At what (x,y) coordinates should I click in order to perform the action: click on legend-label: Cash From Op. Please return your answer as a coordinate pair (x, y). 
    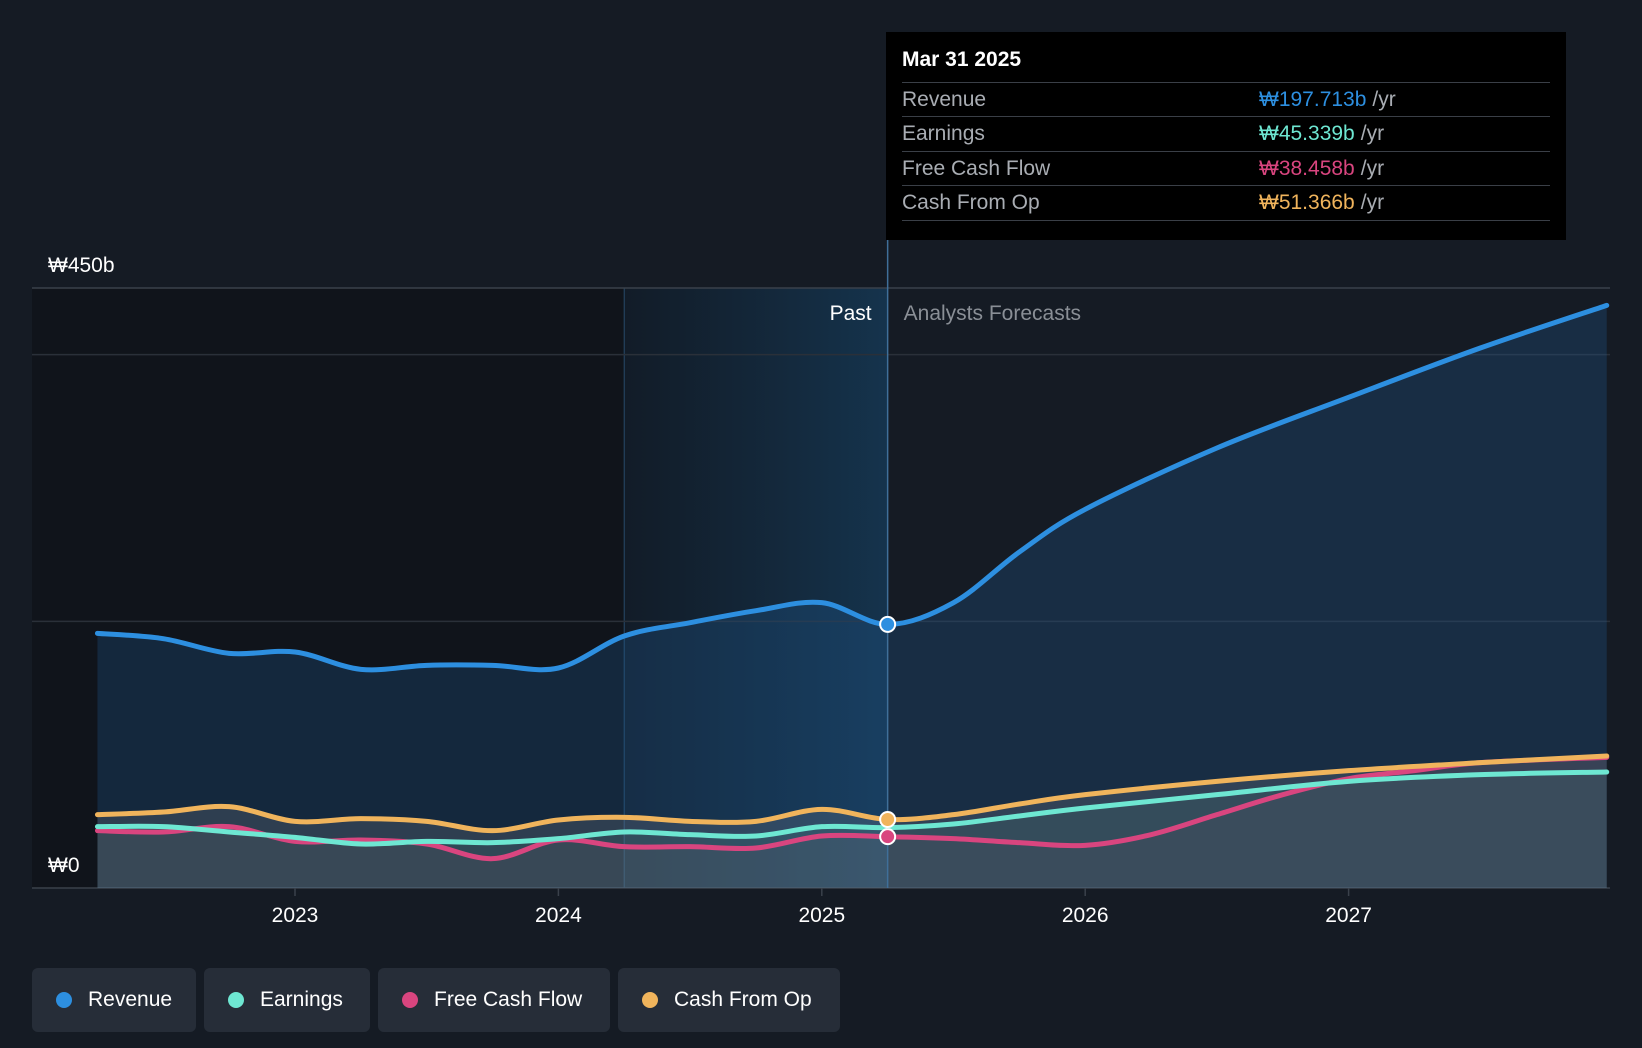
    Looking at the image, I should click on (743, 999).